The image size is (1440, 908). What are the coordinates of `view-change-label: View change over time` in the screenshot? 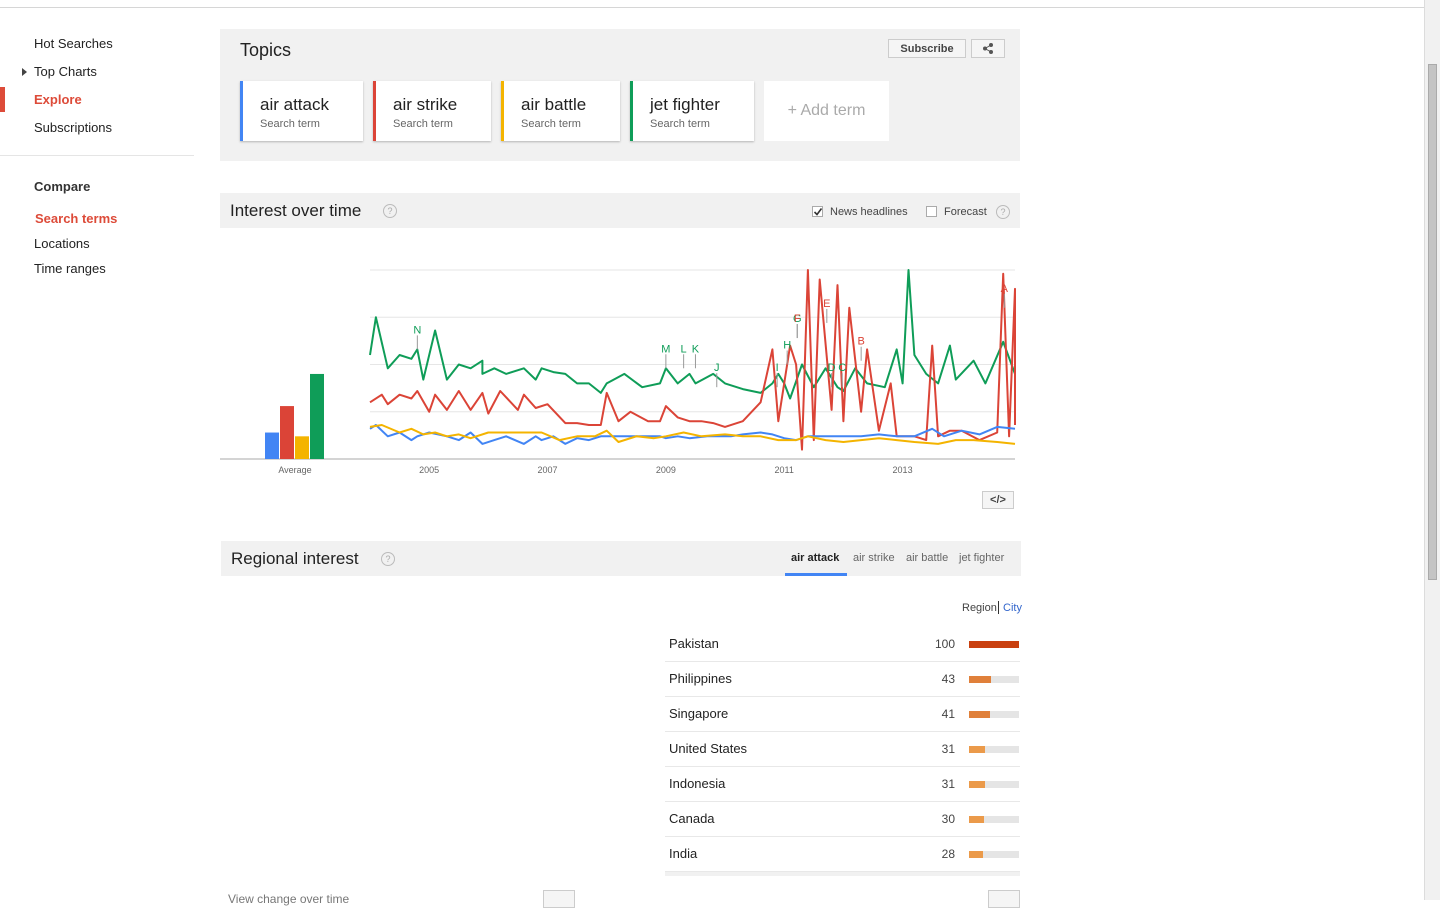 It's located at (289, 899).